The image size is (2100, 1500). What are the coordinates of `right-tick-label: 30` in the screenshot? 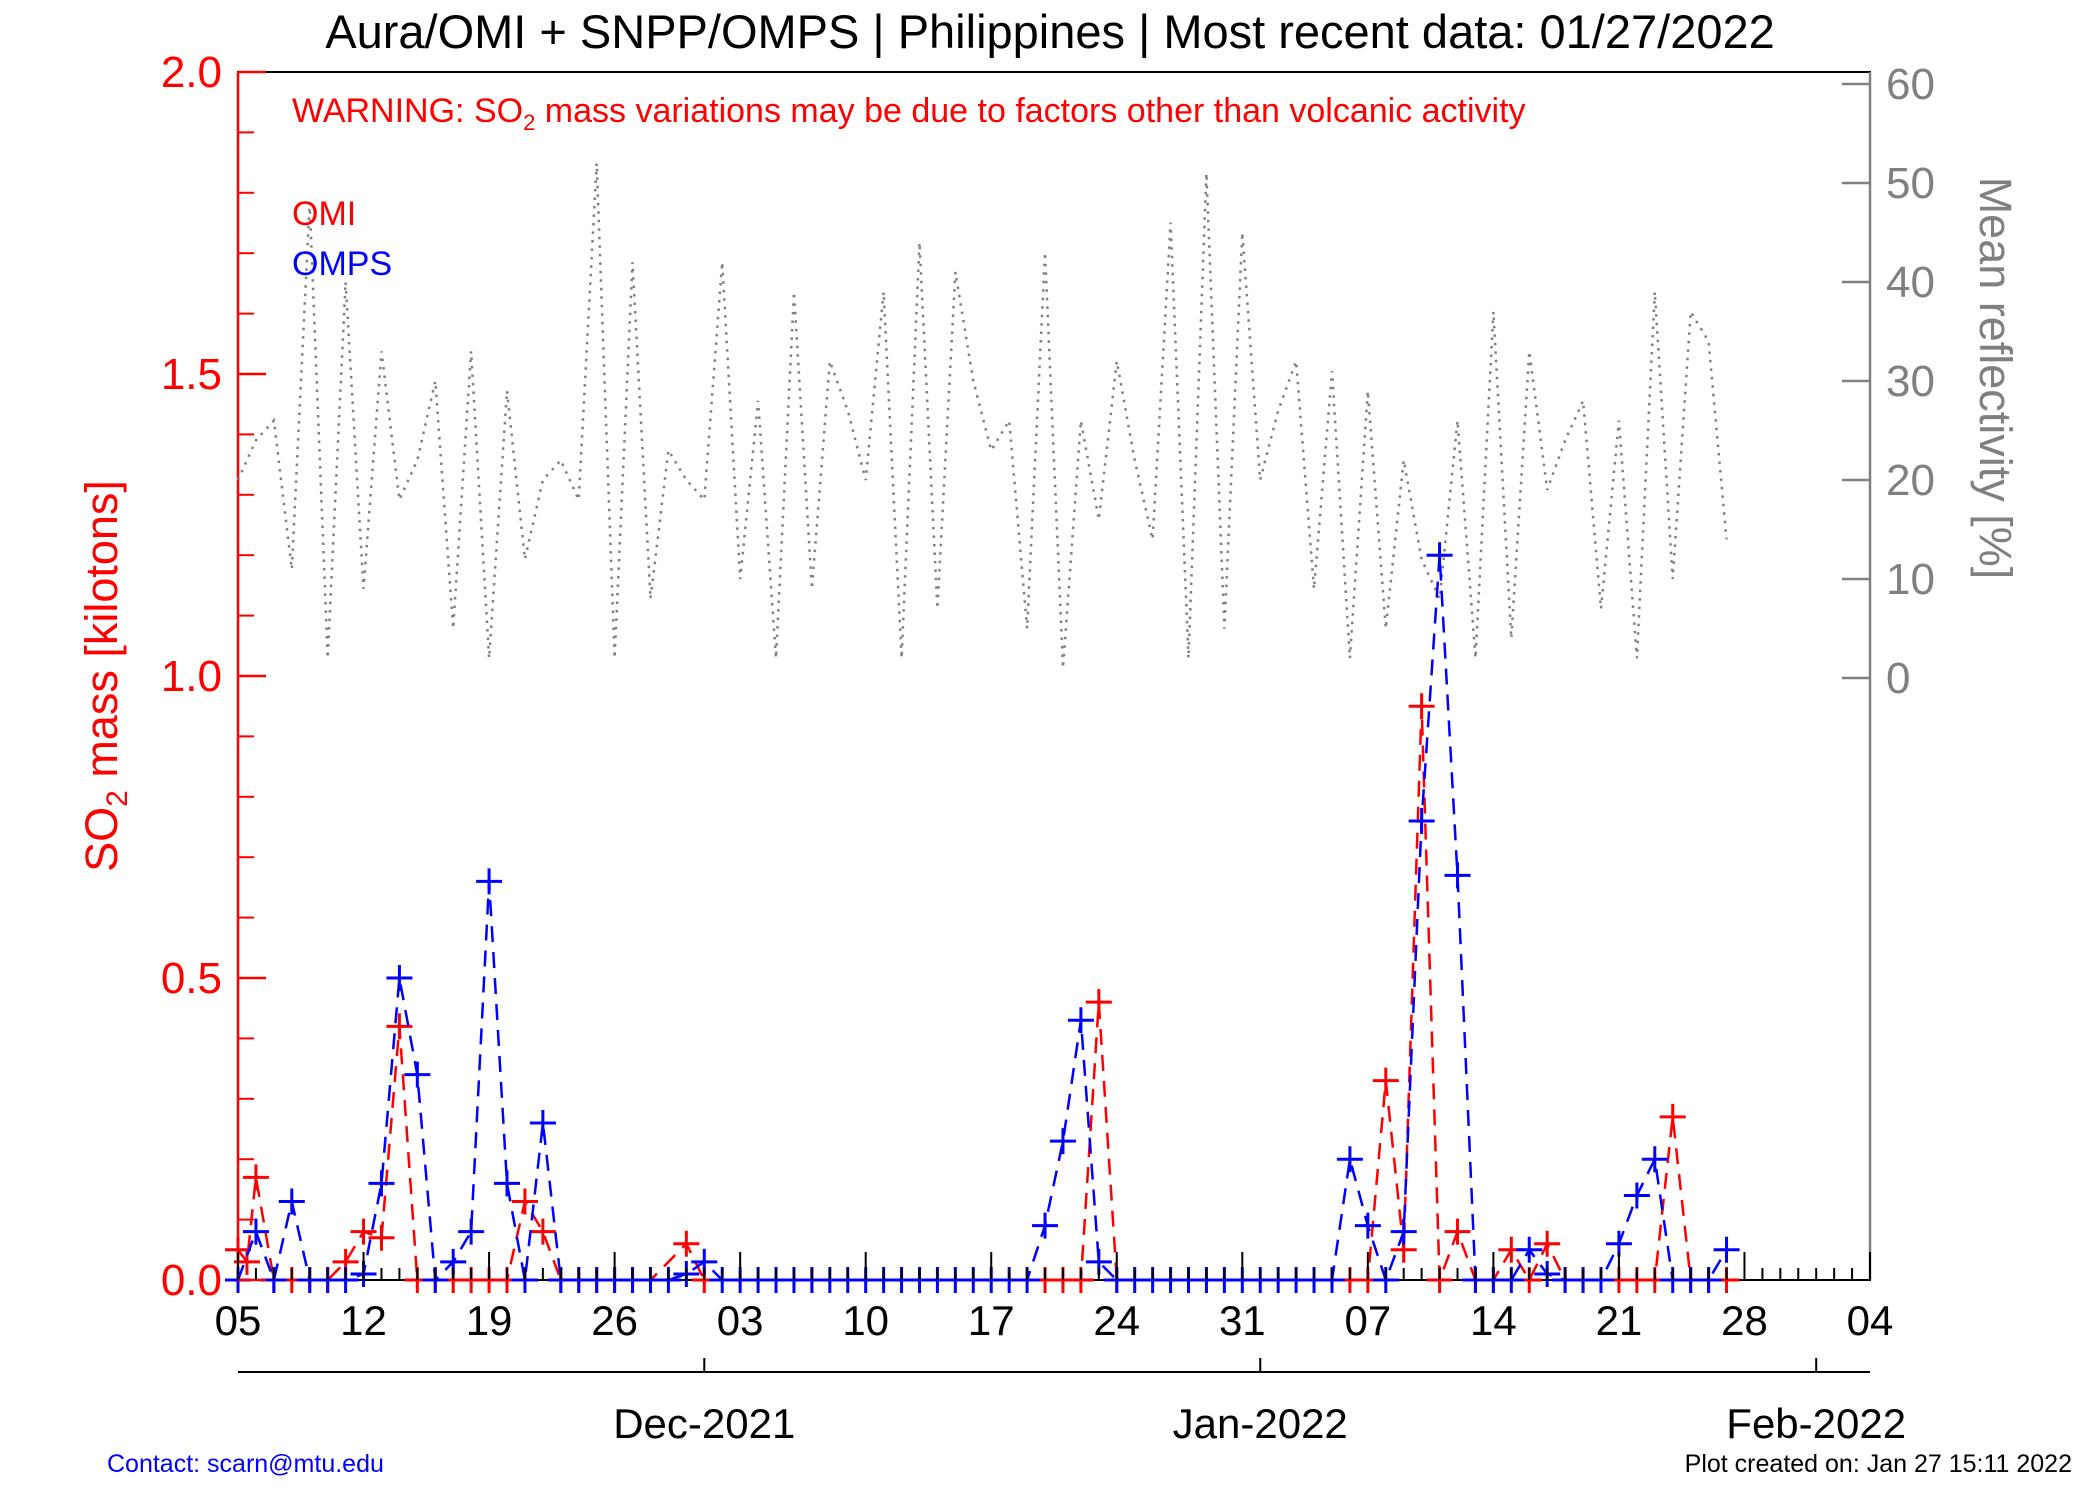 It's located at (1910, 381).